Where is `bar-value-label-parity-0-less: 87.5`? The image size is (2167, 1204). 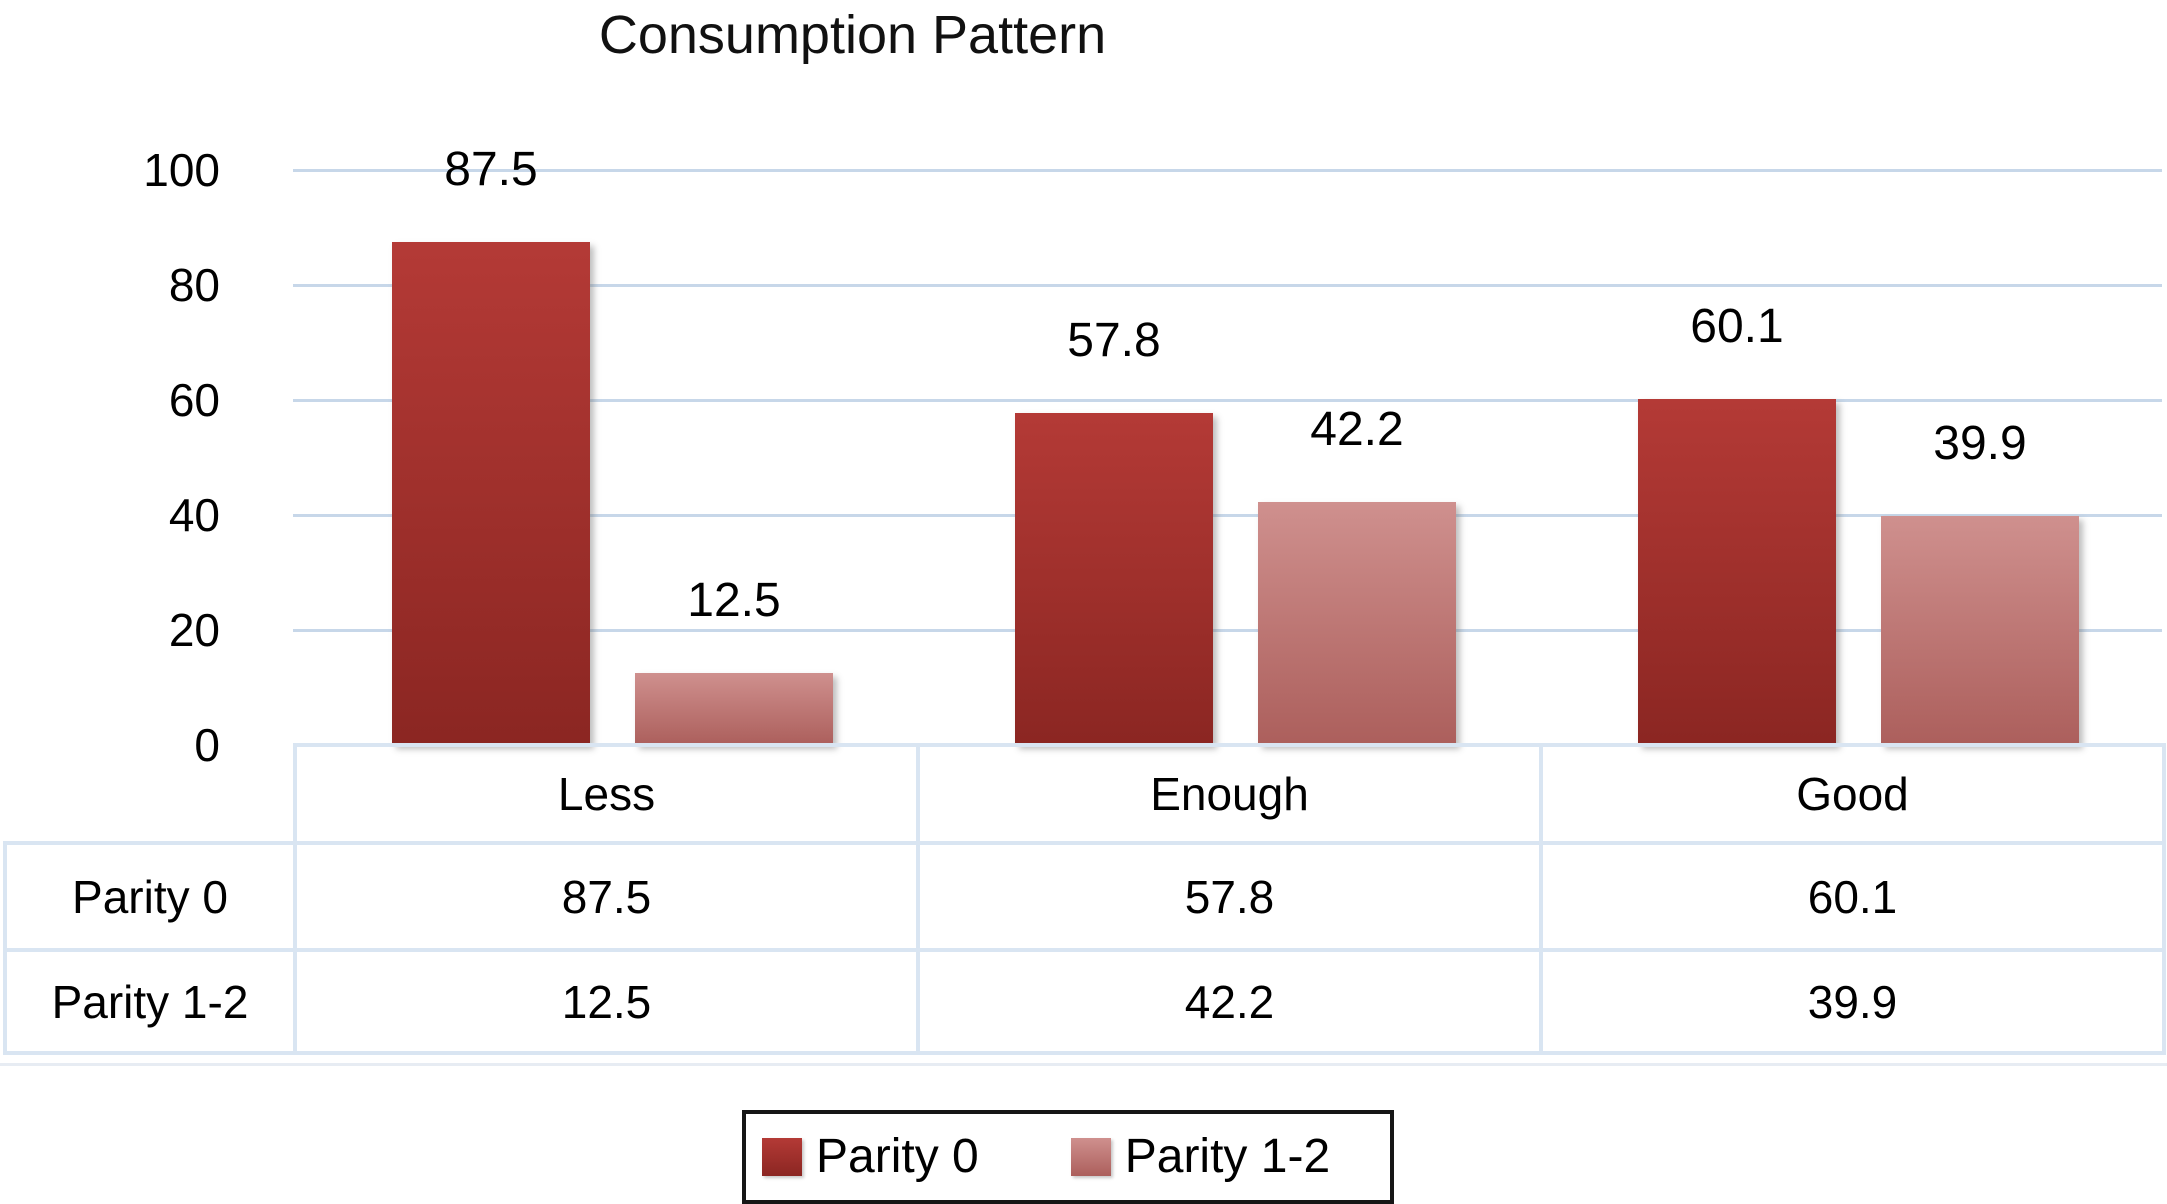
bar-value-label-parity-0-less: 87.5 is located at coordinates (491, 169).